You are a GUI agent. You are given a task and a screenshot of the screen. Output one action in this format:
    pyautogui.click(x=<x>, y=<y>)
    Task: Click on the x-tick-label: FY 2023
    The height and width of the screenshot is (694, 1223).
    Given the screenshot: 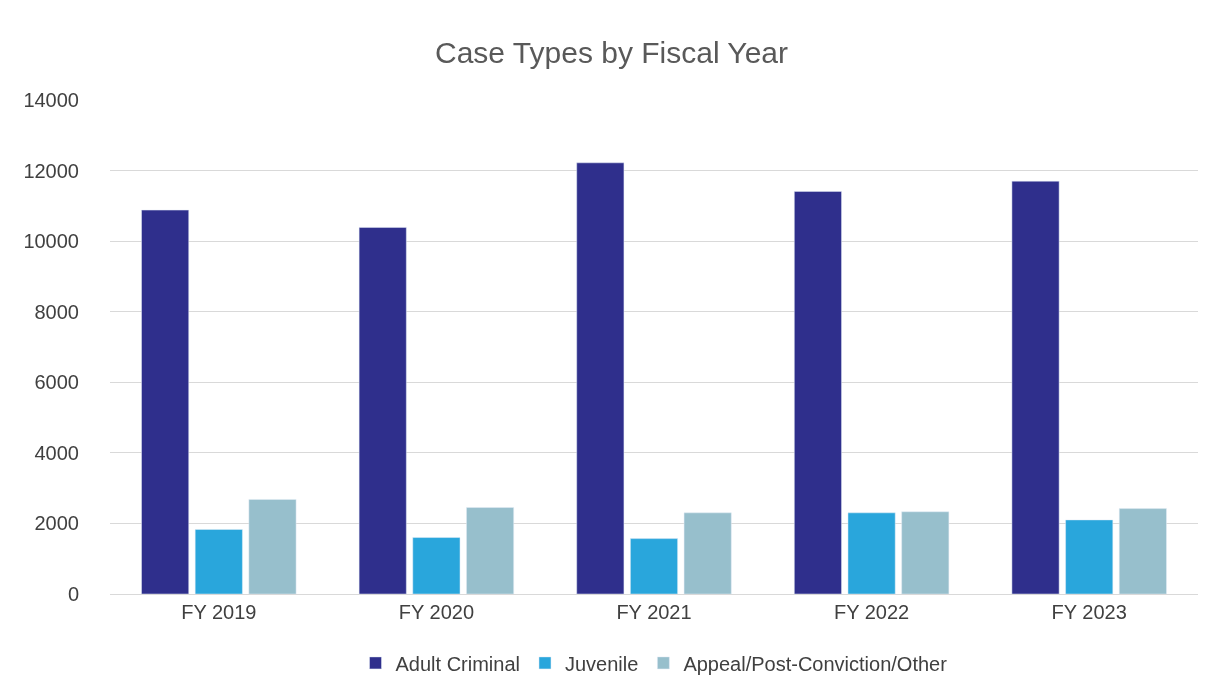 What is the action you would take?
    pyautogui.click(x=1089, y=612)
    